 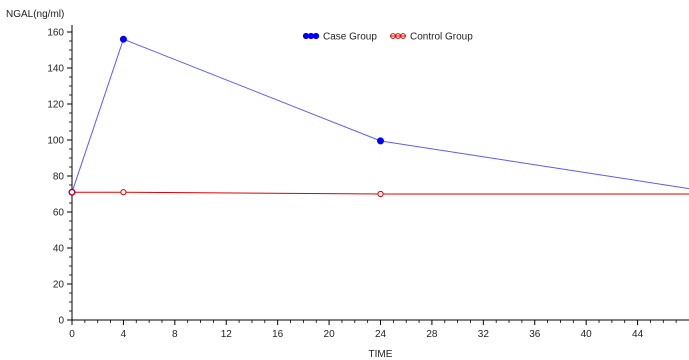 What do you see at coordinates (55, 141) in the screenshot?
I see `y-tick-label: 100` at bounding box center [55, 141].